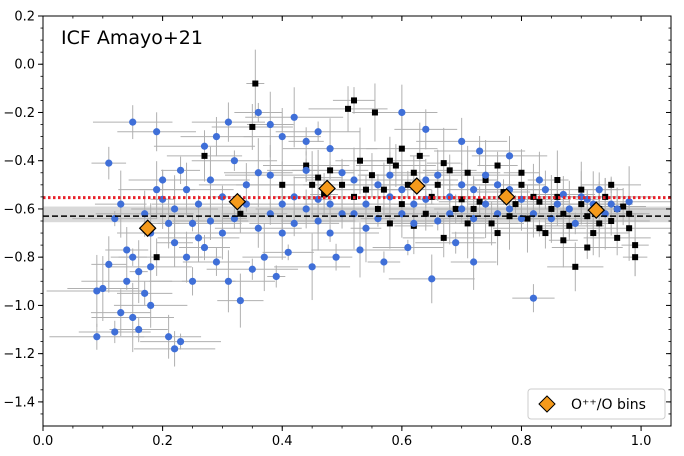  What do you see at coordinates (521, 441) in the screenshot?
I see `x-tick-label: 0.8` at bounding box center [521, 441].